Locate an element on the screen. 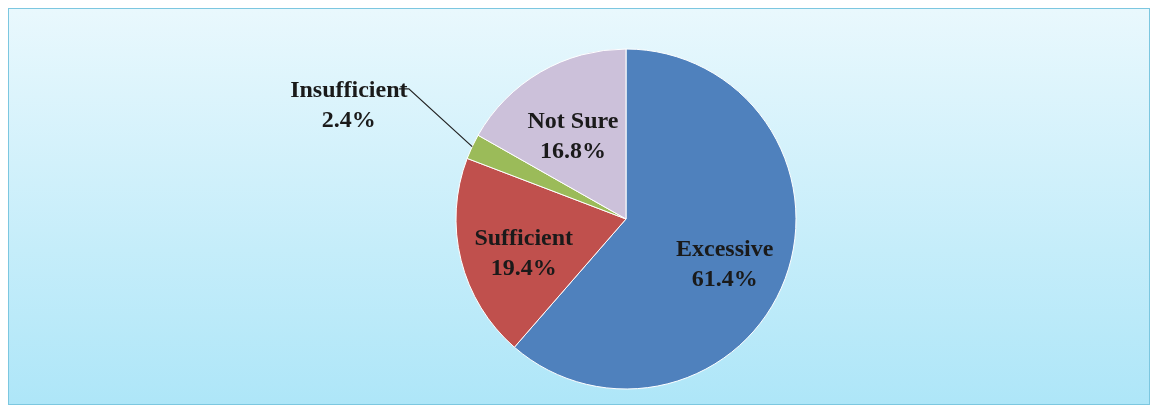 The height and width of the screenshot is (411, 1156). slice-label: Sufficient is located at coordinates (524, 236).